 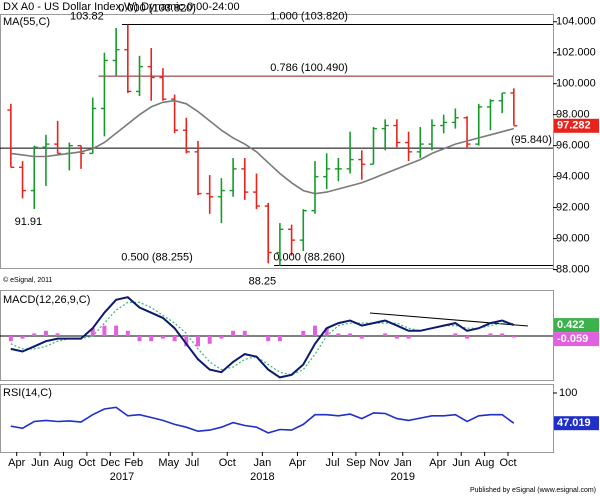 What do you see at coordinates (122, 477) in the screenshot?
I see `year-label: 2017` at bounding box center [122, 477].